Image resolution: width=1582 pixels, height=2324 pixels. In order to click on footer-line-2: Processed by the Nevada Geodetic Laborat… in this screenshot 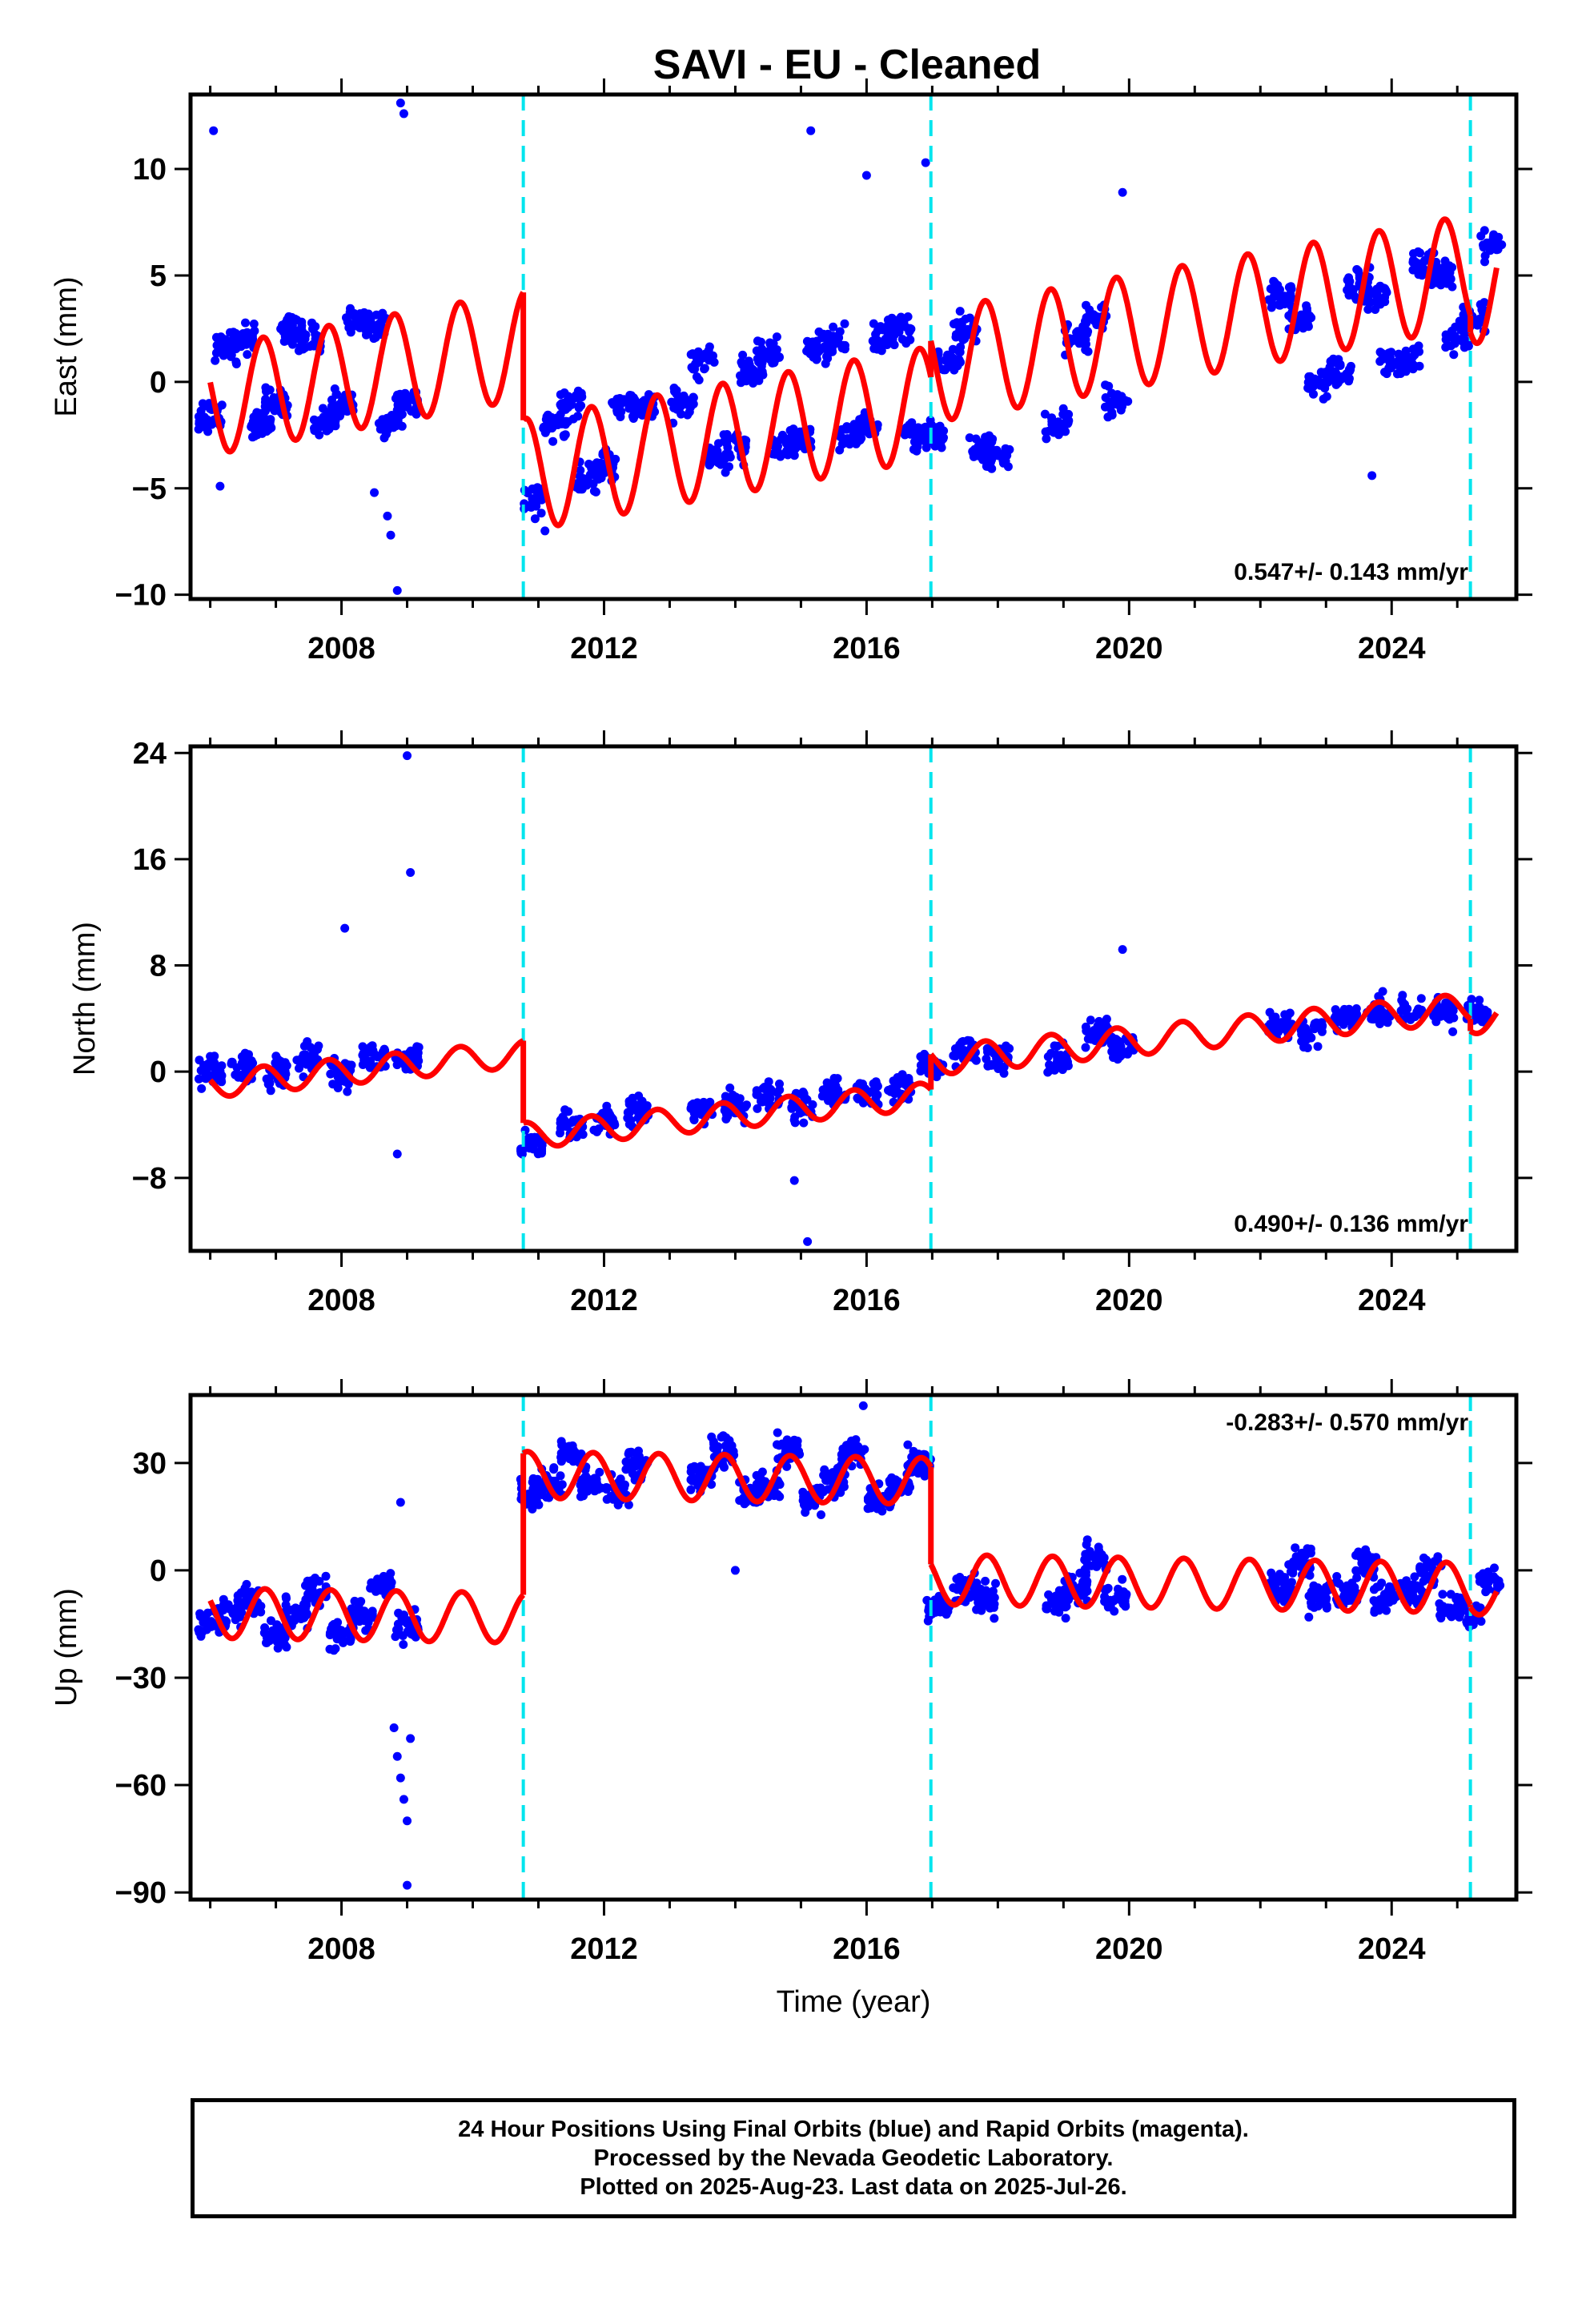, I will do `click(853, 2158)`.